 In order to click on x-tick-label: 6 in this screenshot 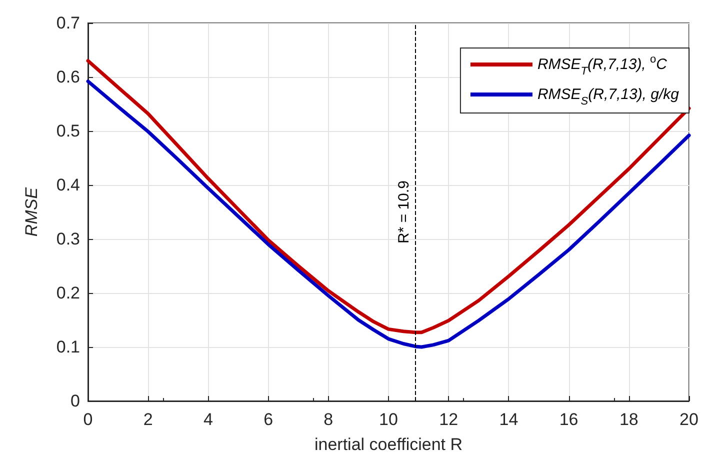, I will do `click(269, 419)`.